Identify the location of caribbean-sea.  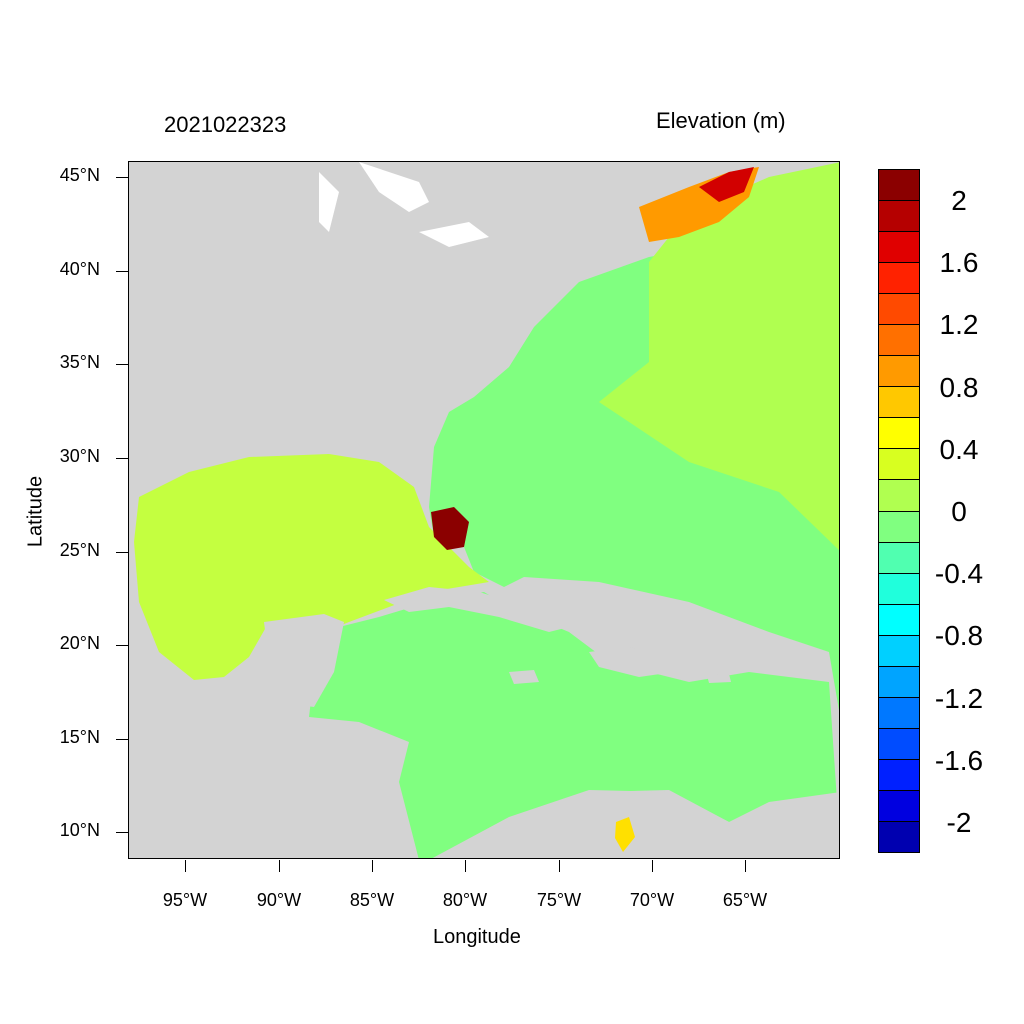
(574, 725).